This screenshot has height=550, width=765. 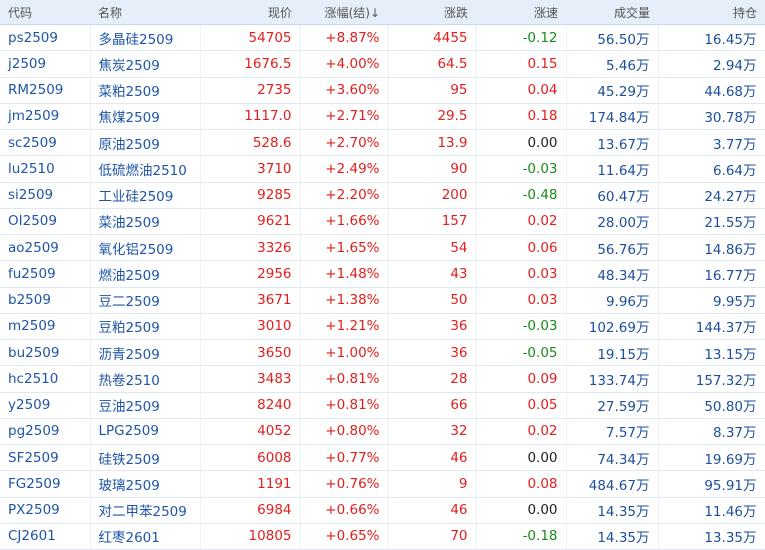 I want to click on open-interest-cell: 6.64万, so click(x=711, y=169).